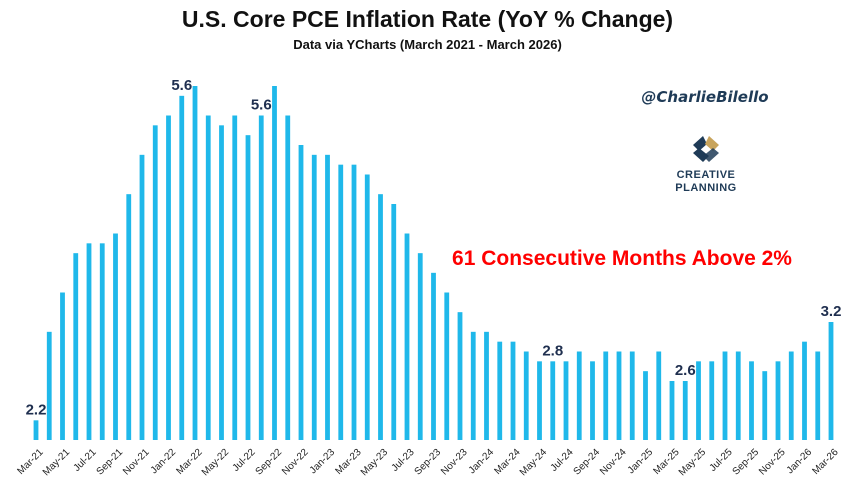  Describe the element at coordinates (36, 409) in the screenshot. I see `data-label-Mar-21: 2.2` at that location.